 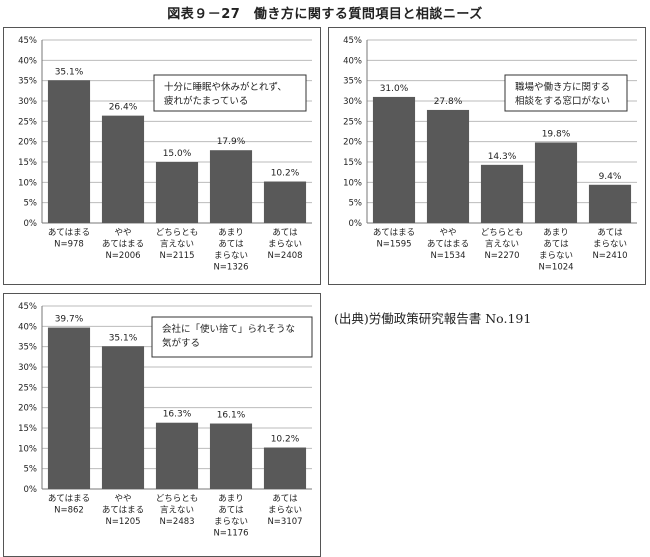 I want to click on annotation-text: 相談をする窓口がない, so click(x=562, y=101).